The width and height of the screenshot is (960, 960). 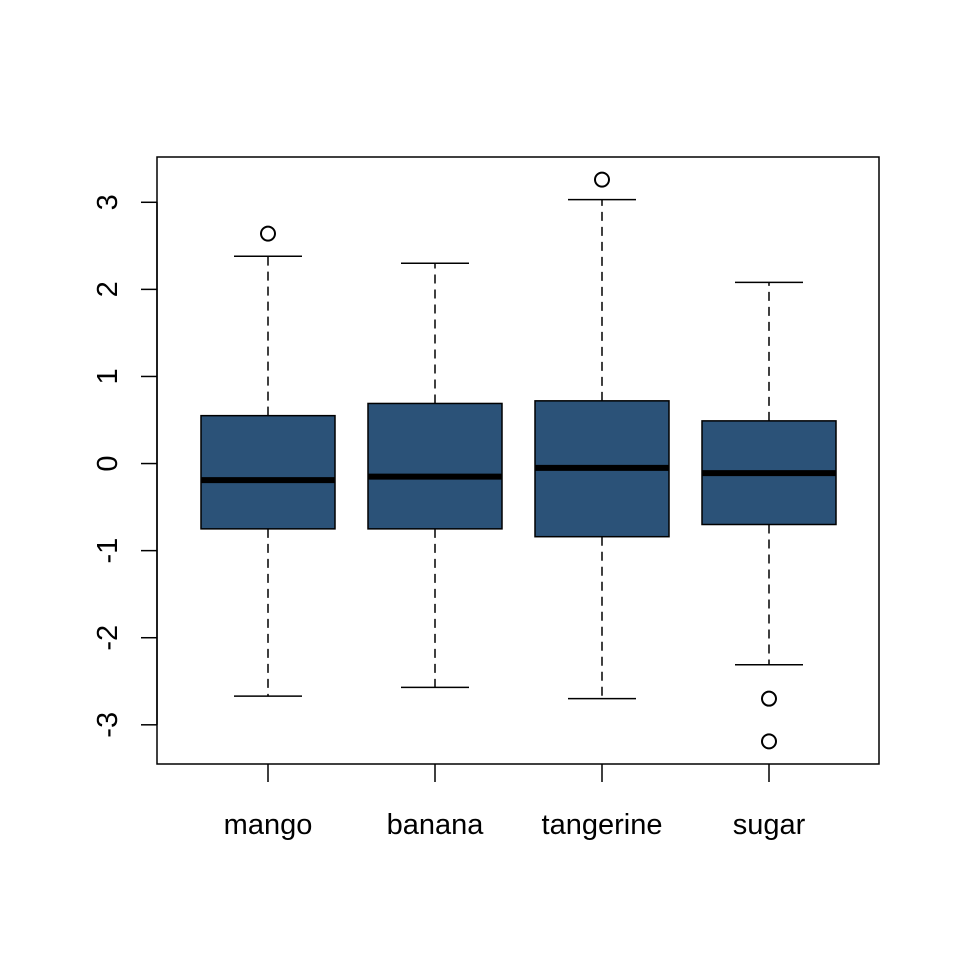 What do you see at coordinates (108, 202) in the screenshot?
I see `y-tick-label: 3` at bounding box center [108, 202].